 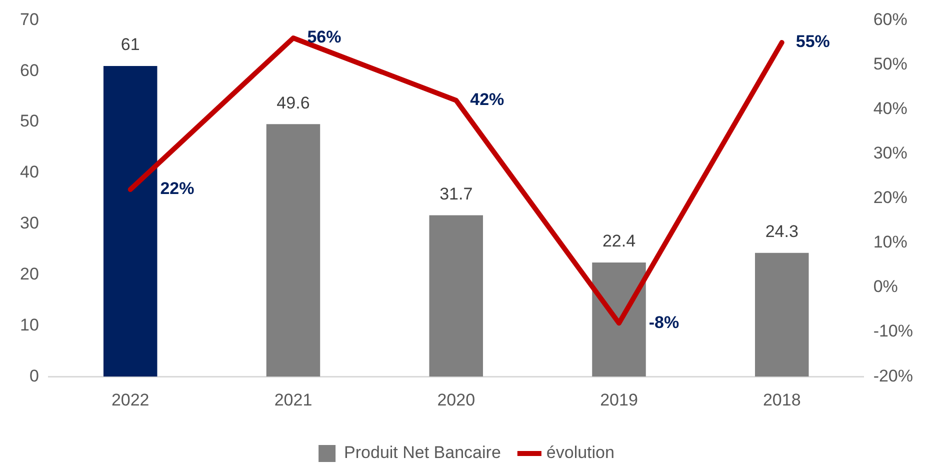 I want to click on data-label: 56%, so click(x=324, y=37).